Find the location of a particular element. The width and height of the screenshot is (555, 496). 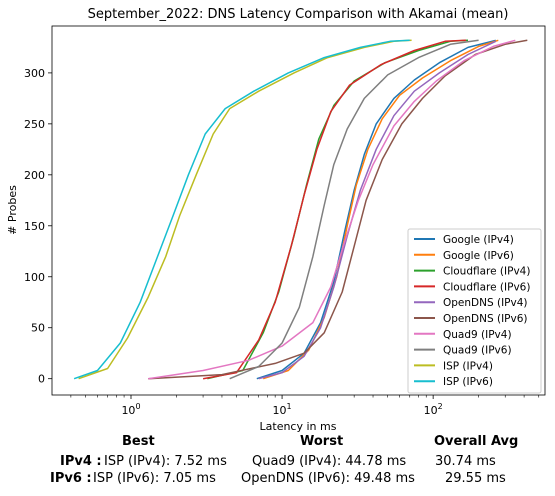

overall-avg-header: Overall Avg is located at coordinates (476, 441).